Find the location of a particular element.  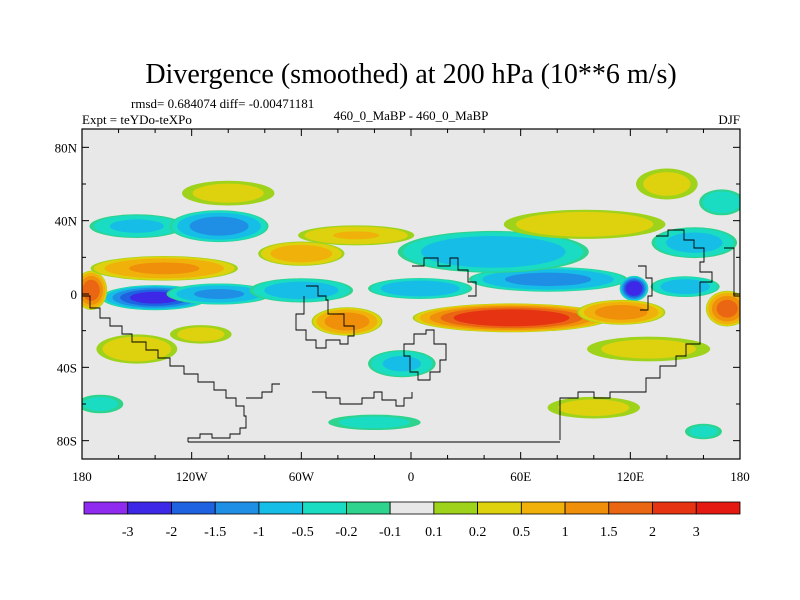

asia-coast-outline is located at coordinates (444, 277).